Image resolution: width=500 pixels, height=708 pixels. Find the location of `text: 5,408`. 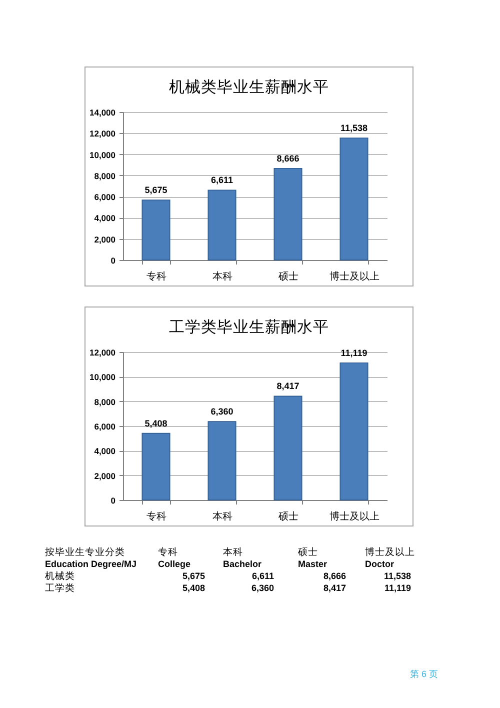

text: 5,408 is located at coordinates (193, 588).